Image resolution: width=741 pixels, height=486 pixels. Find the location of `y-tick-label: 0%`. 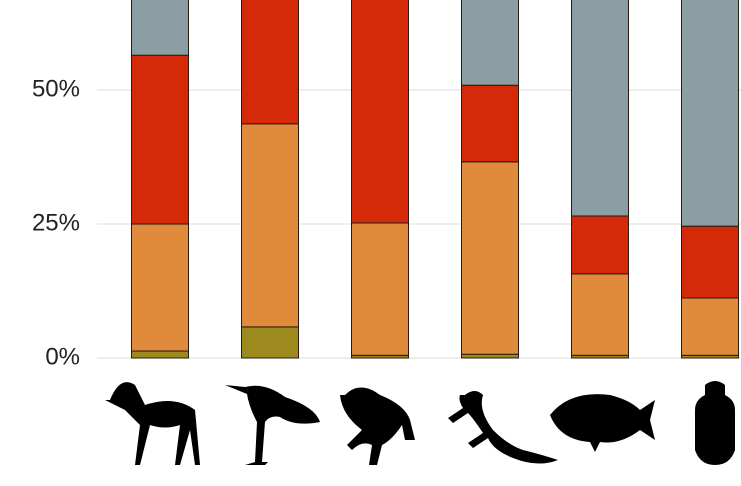

y-tick-label: 0% is located at coordinates (62, 356).